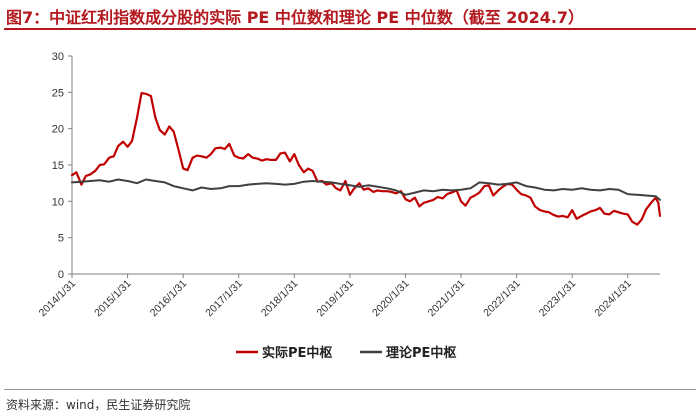 This screenshot has height=416, width=700. Describe the element at coordinates (58, 166) in the screenshot. I see `y-tick-label-15: 15` at that location.